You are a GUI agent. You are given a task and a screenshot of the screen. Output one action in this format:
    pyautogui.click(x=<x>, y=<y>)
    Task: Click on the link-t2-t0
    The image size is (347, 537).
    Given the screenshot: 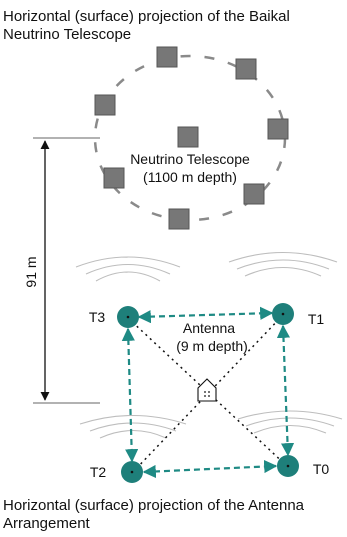 What is the action you would take?
    pyautogui.click(x=210, y=469)
    